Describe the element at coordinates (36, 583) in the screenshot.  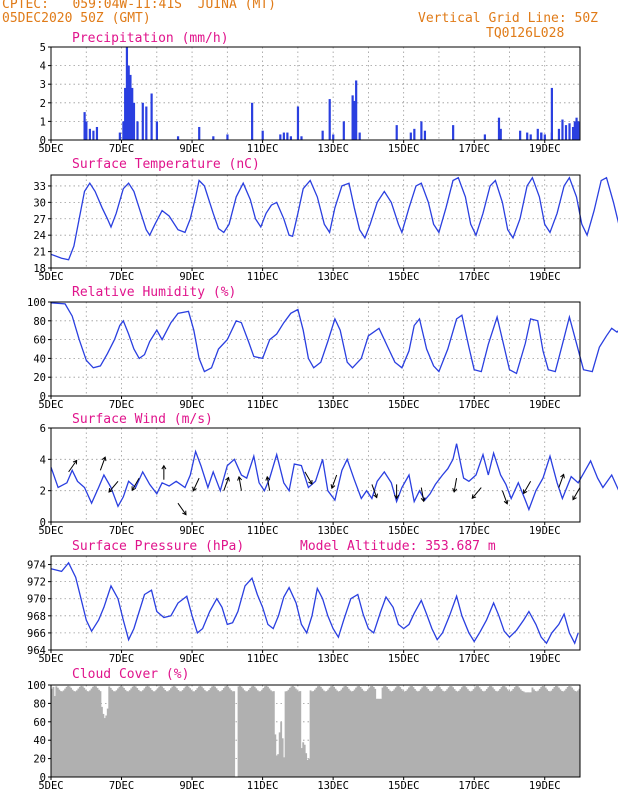
I see `y-tick-label: 972` at that location.